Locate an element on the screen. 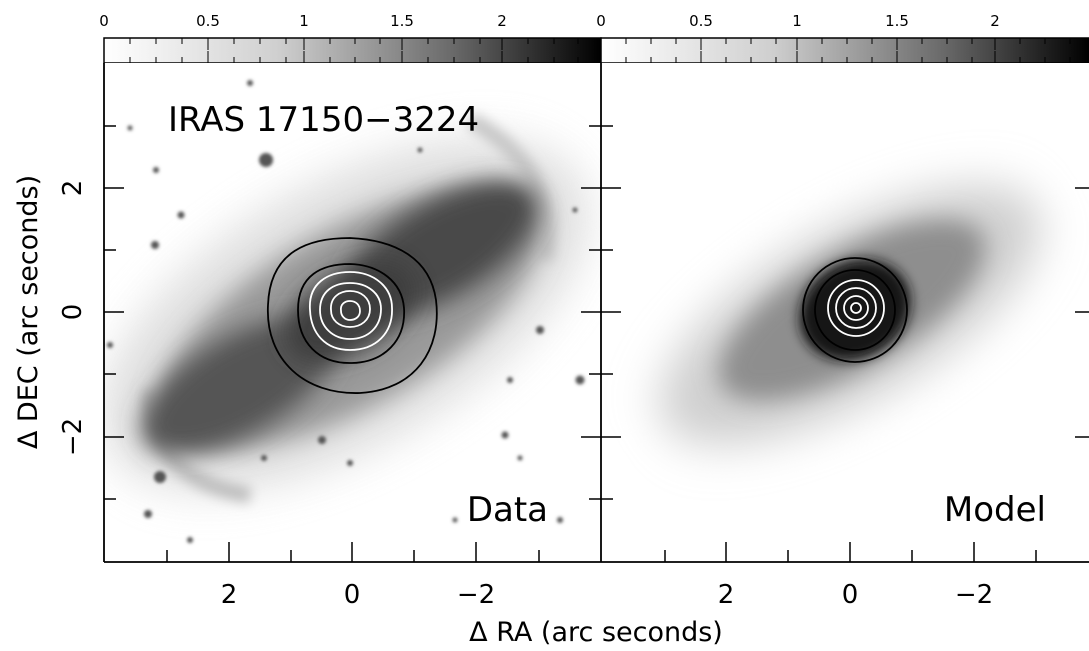 Image resolution: width=1089 pixels, height=651 pixels. colorbar-left-tick-4: 2 is located at coordinates (502, 21).